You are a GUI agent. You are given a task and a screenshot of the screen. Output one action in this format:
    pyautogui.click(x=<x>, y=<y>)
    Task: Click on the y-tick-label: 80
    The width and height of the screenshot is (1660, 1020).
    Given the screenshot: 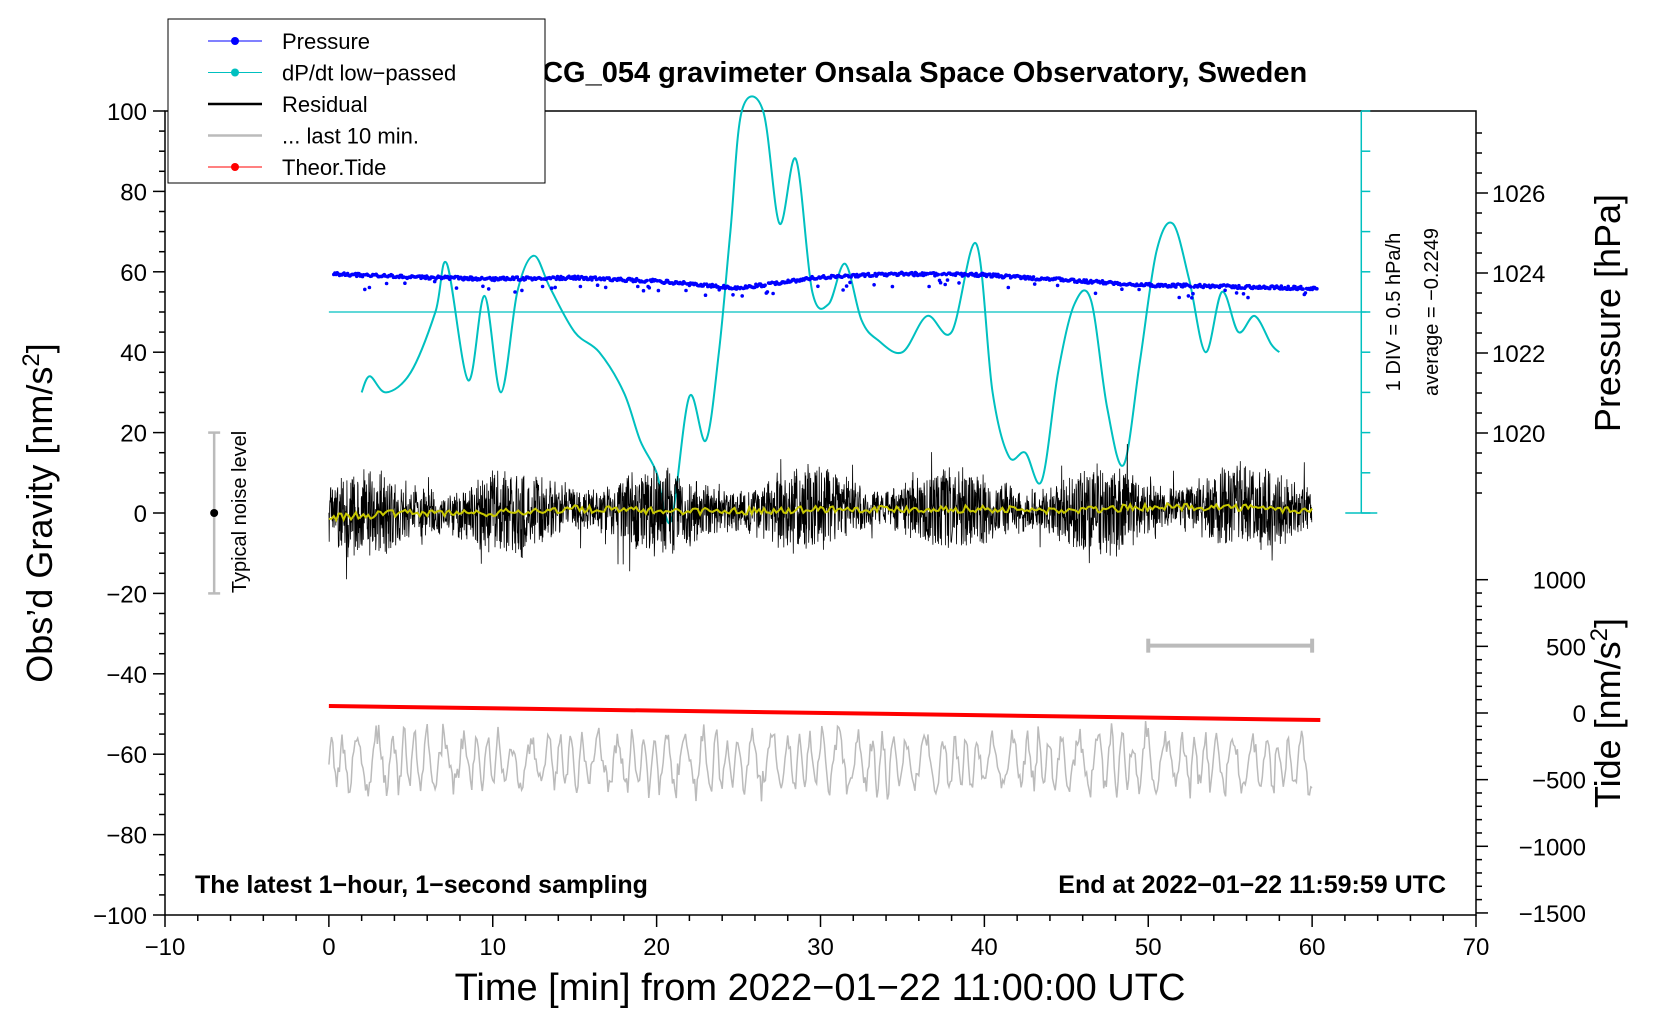 What is the action you would take?
    pyautogui.click(x=133, y=192)
    